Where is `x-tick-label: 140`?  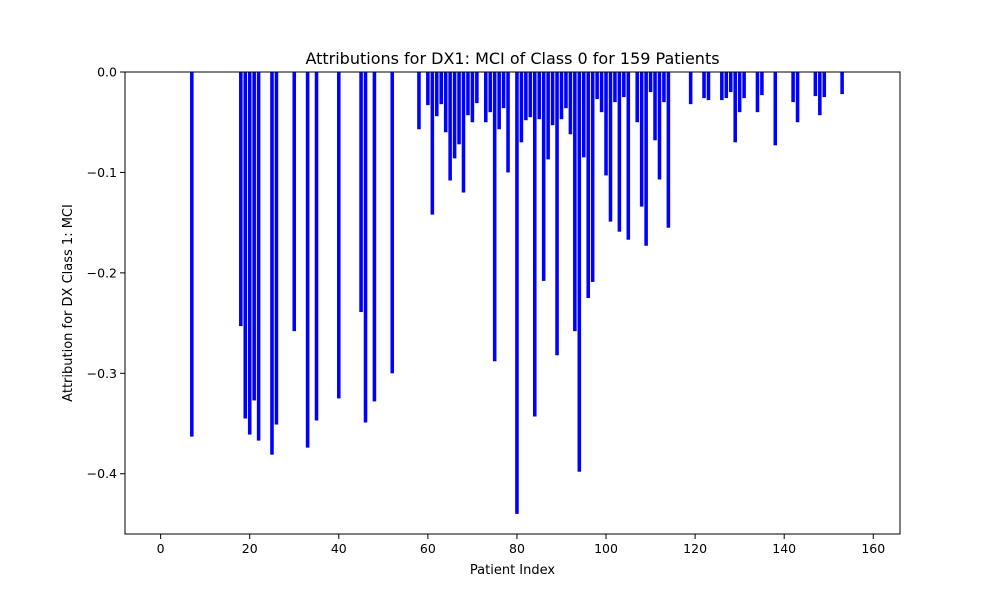 x-tick-label: 140 is located at coordinates (784, 548).